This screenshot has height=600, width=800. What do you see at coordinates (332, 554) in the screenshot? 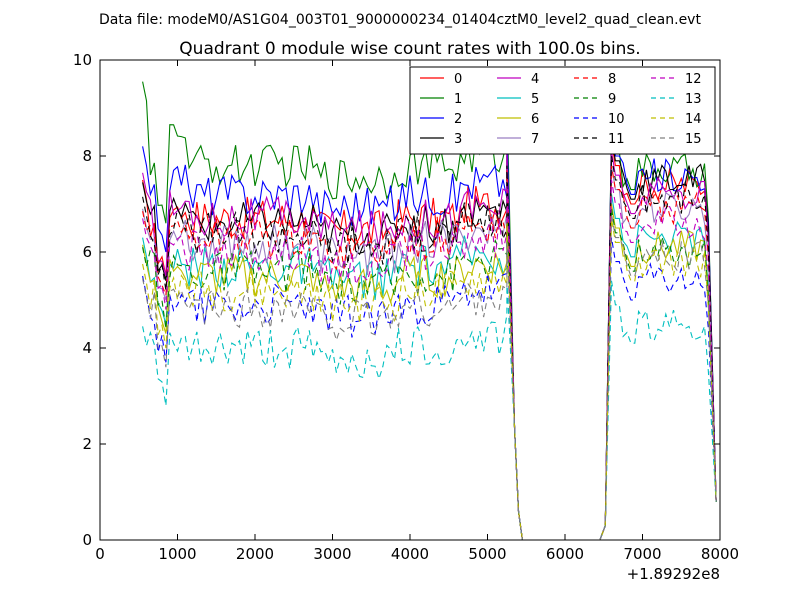
I see `x-tick-label: 3000` at bounding box center [332, 554].